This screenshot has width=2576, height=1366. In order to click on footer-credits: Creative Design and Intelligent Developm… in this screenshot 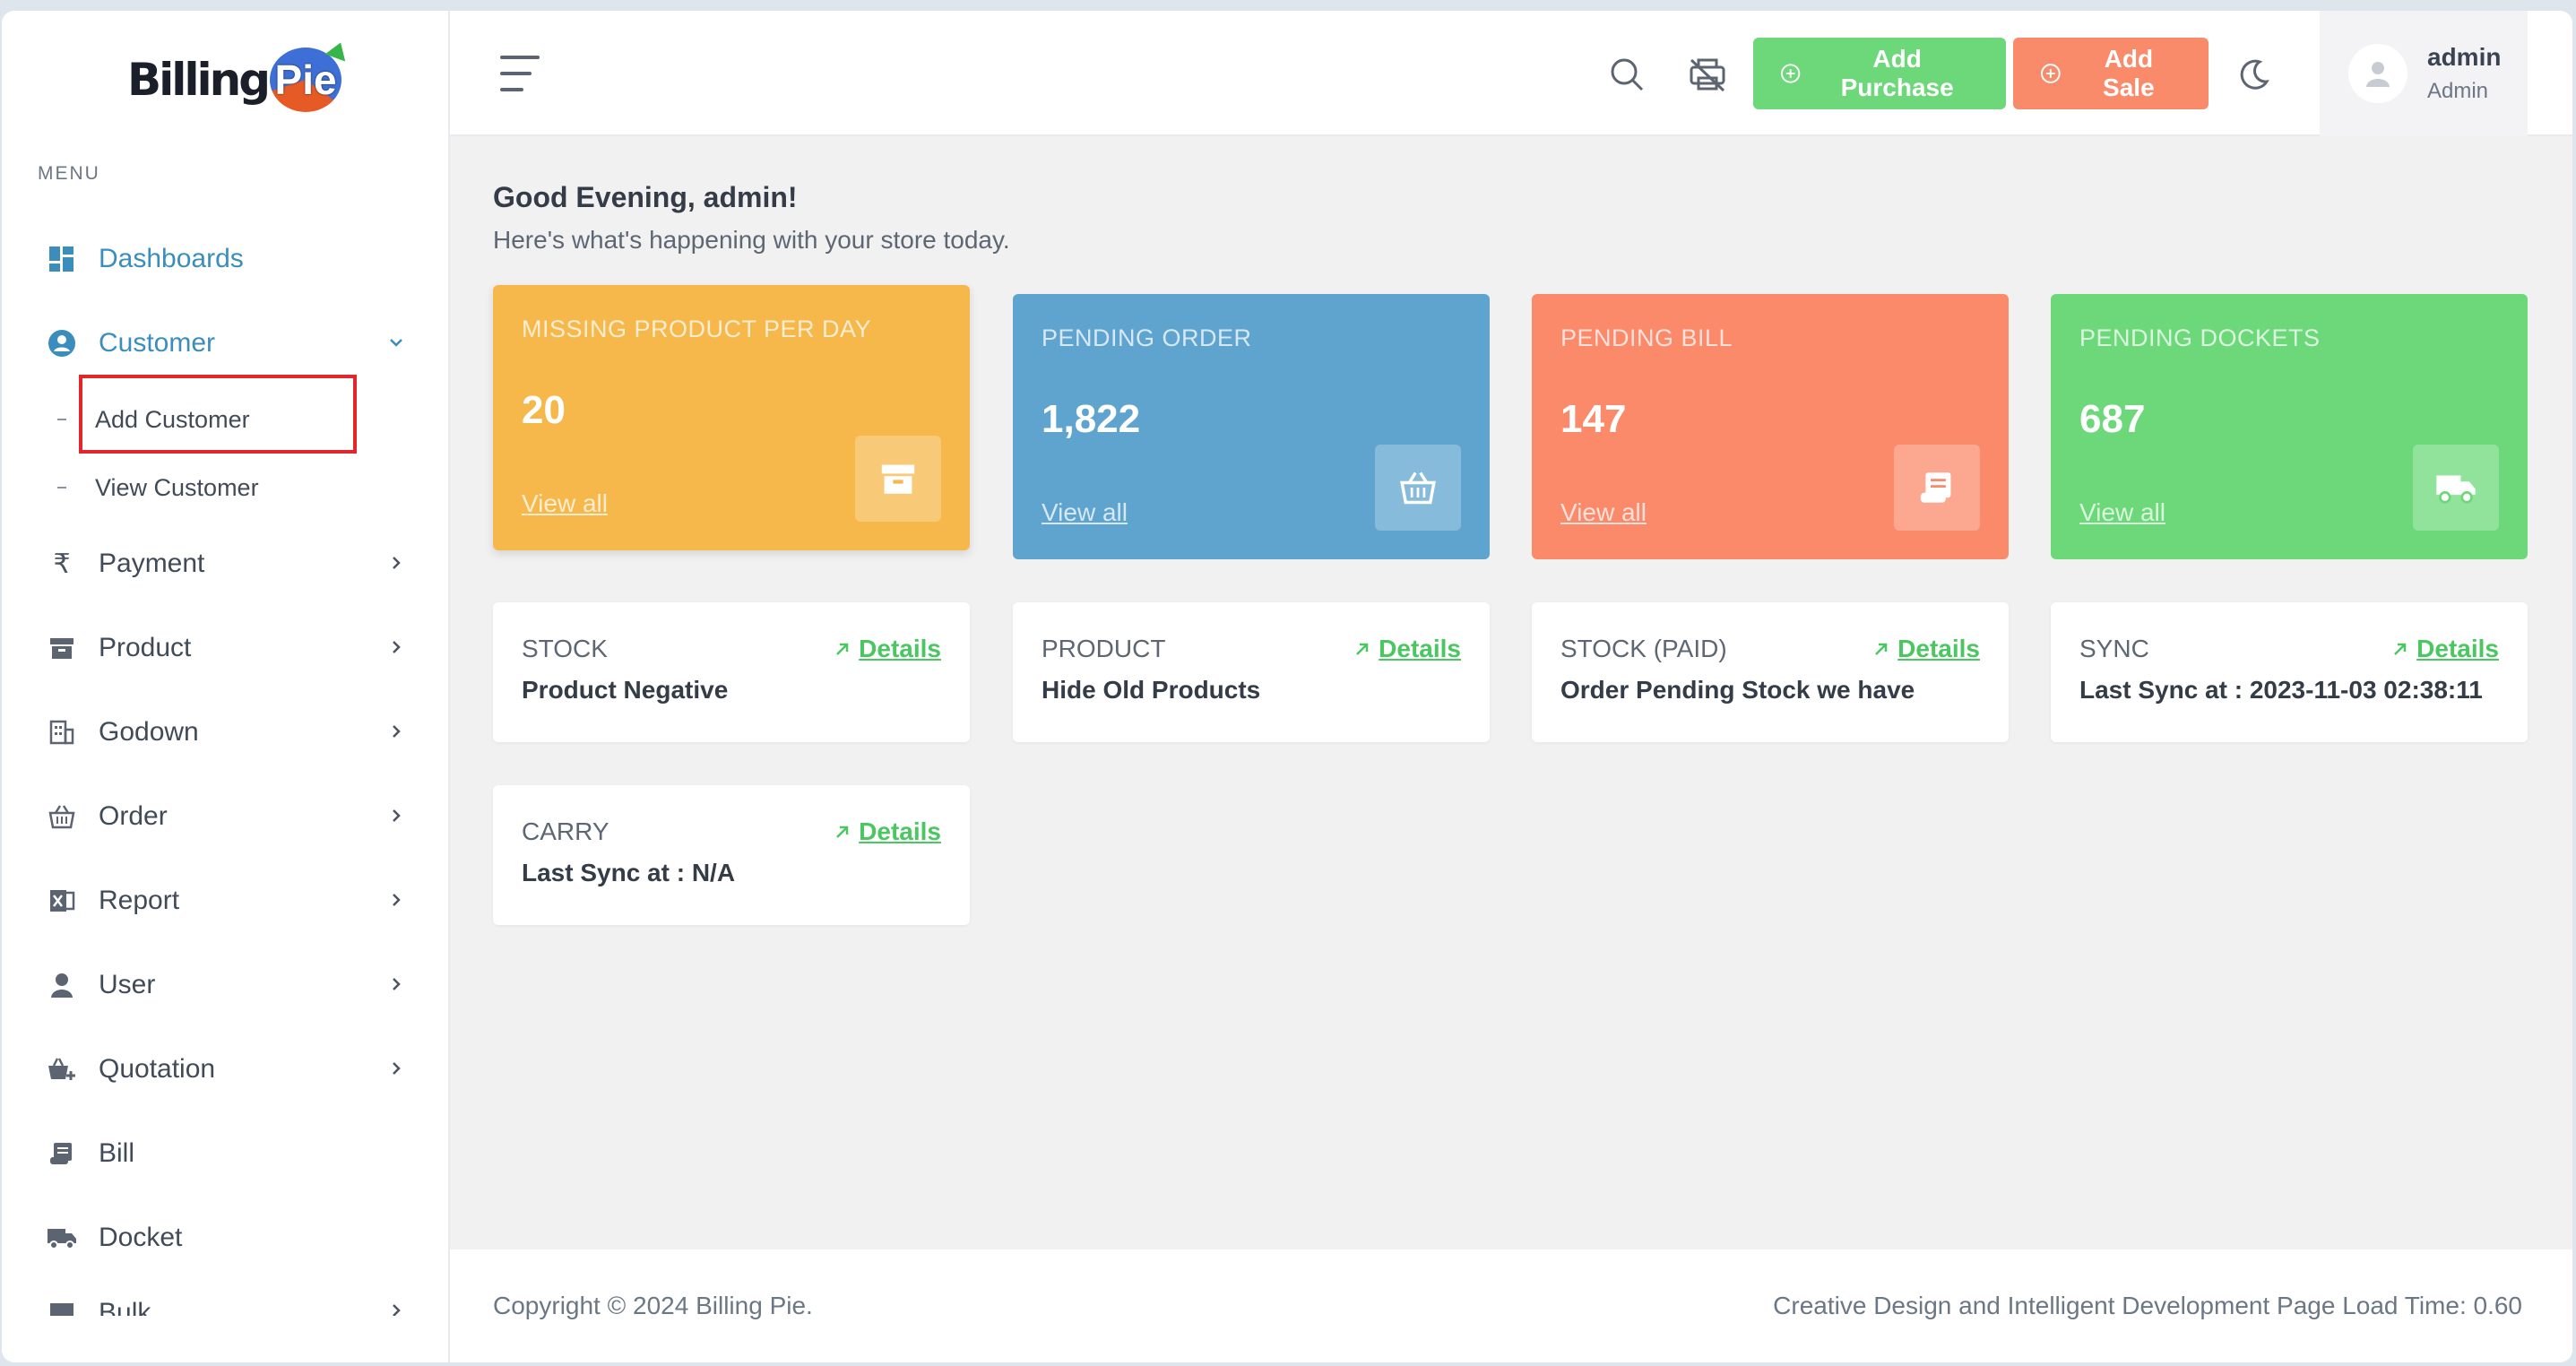, I will do `click(2147, 1305)`.